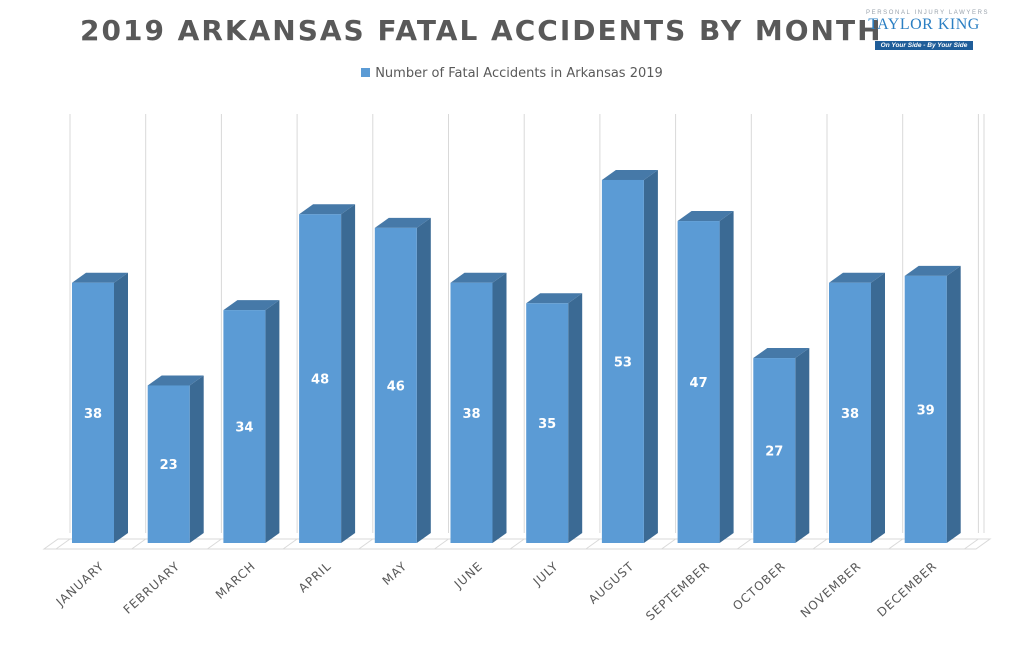 This screenshot has width=1024, height=653. I want to click on bar-top-march, so click(251, 305).